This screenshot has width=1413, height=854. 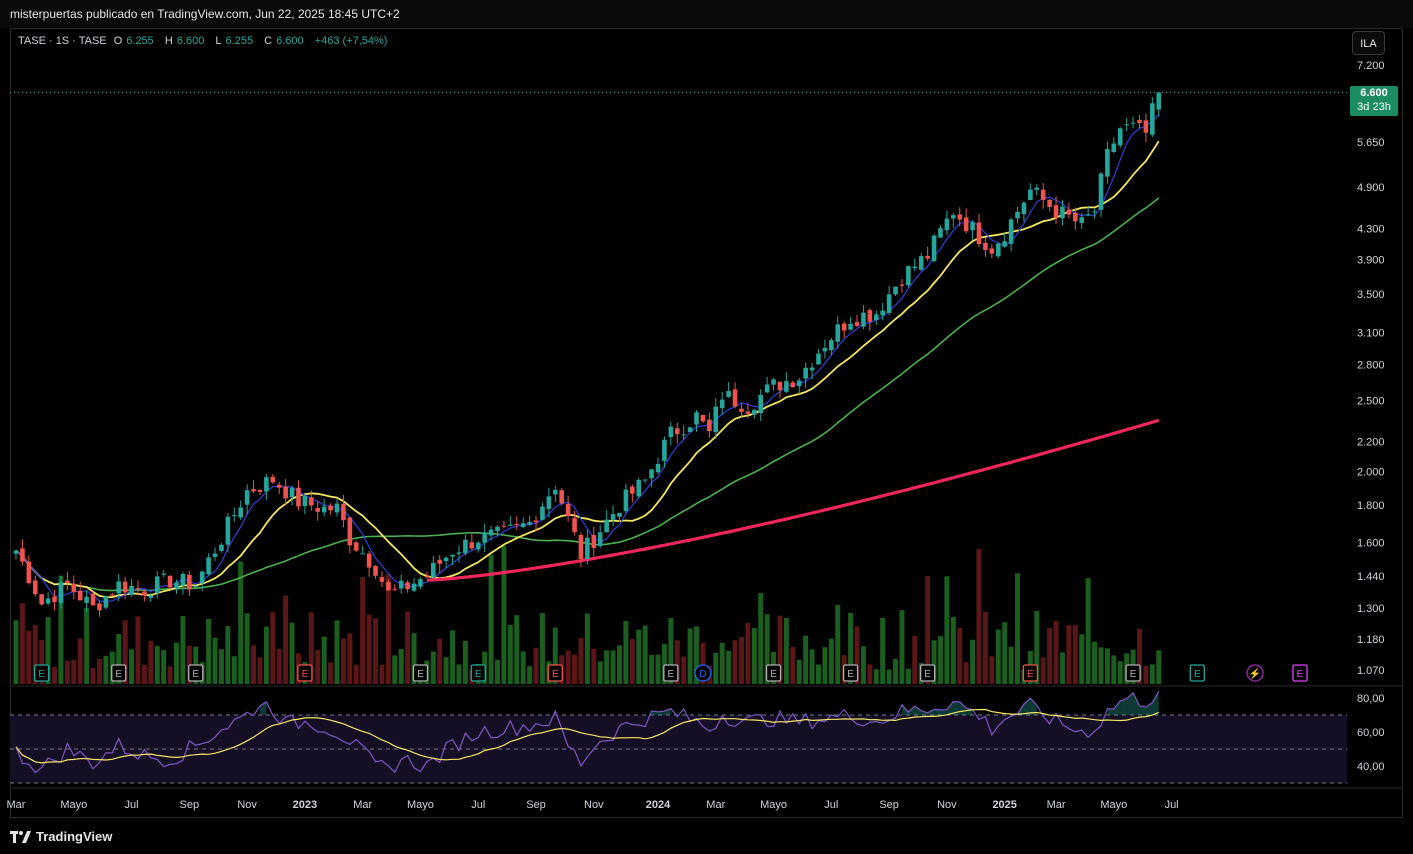 I want to click on rsi-ma-line, so click(x=587, y=736).